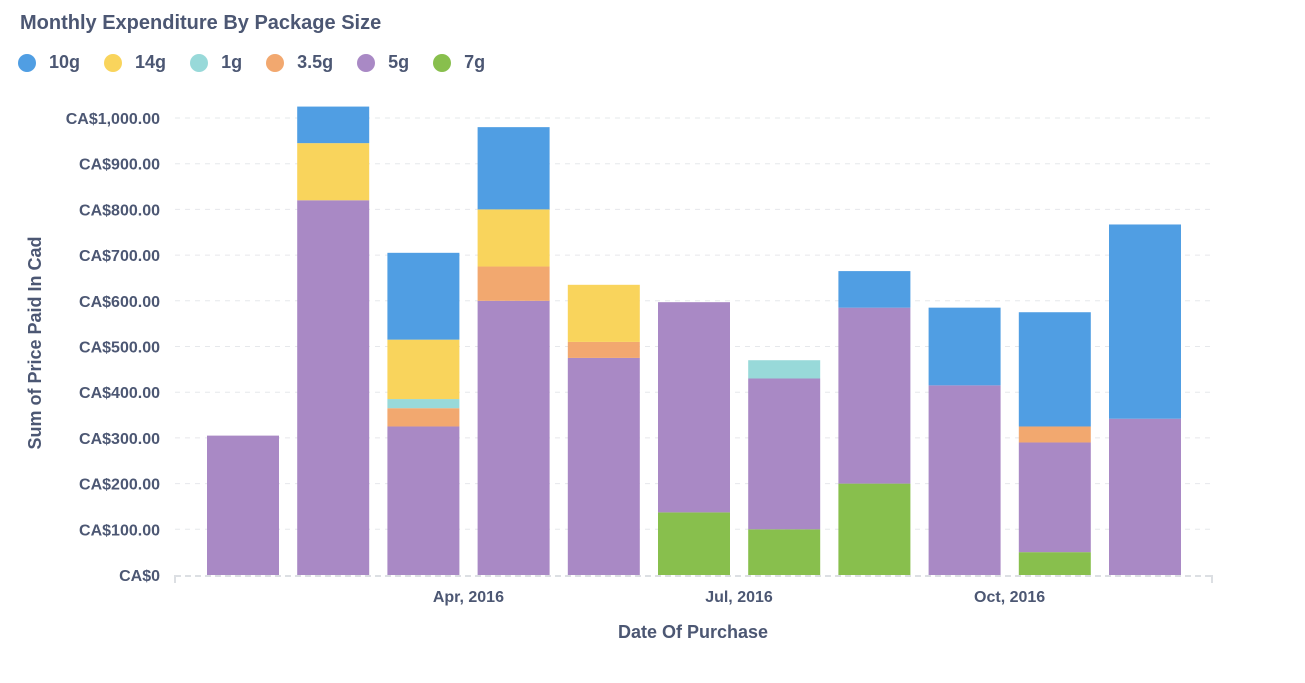  What do you see at coordinates (119, 348) in the screenshot?
I see `y-tick-label: CA$500.00` at bounding box center [119, 348].